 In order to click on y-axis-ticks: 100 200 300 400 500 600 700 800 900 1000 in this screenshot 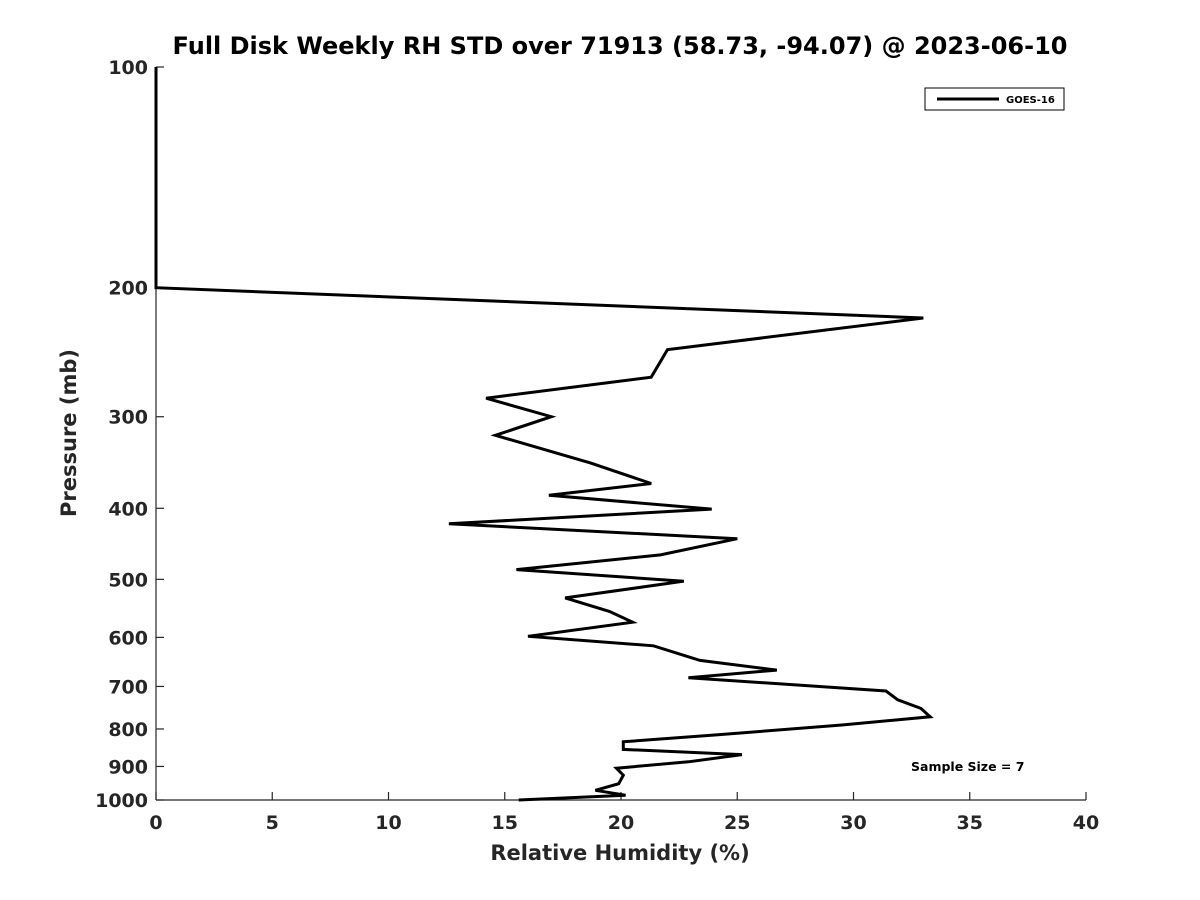, I will do `click(129, 434)`.